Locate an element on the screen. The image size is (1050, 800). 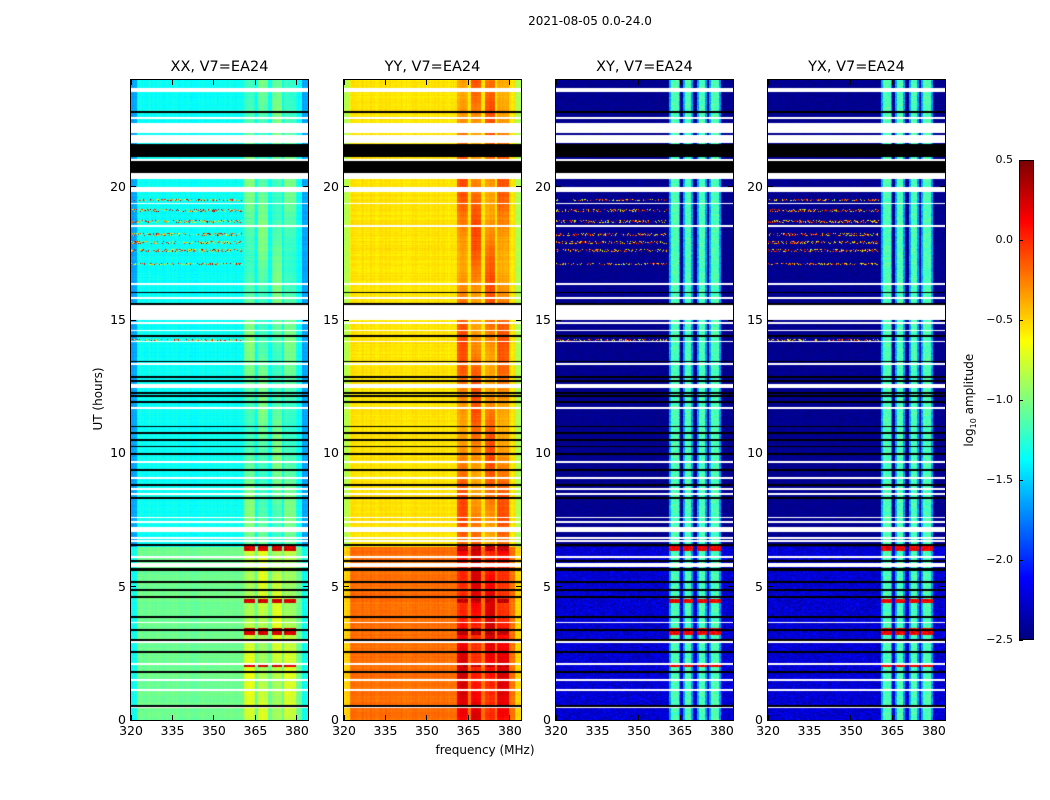
figure-title: 2021-08-05 0.0-24.0 is located at coordinates (590, 21).